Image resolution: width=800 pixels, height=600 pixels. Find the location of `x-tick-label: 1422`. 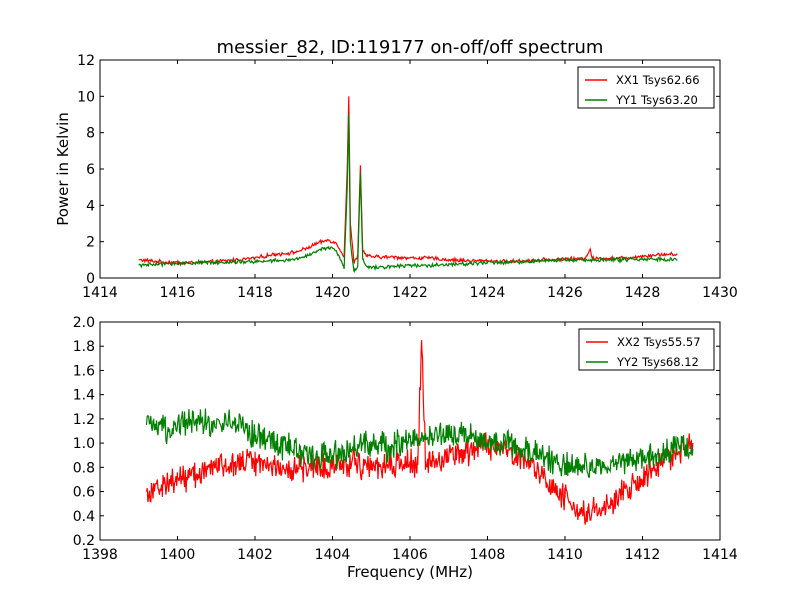

x-tick-label: 1422 is located at coordinates (410, 293).